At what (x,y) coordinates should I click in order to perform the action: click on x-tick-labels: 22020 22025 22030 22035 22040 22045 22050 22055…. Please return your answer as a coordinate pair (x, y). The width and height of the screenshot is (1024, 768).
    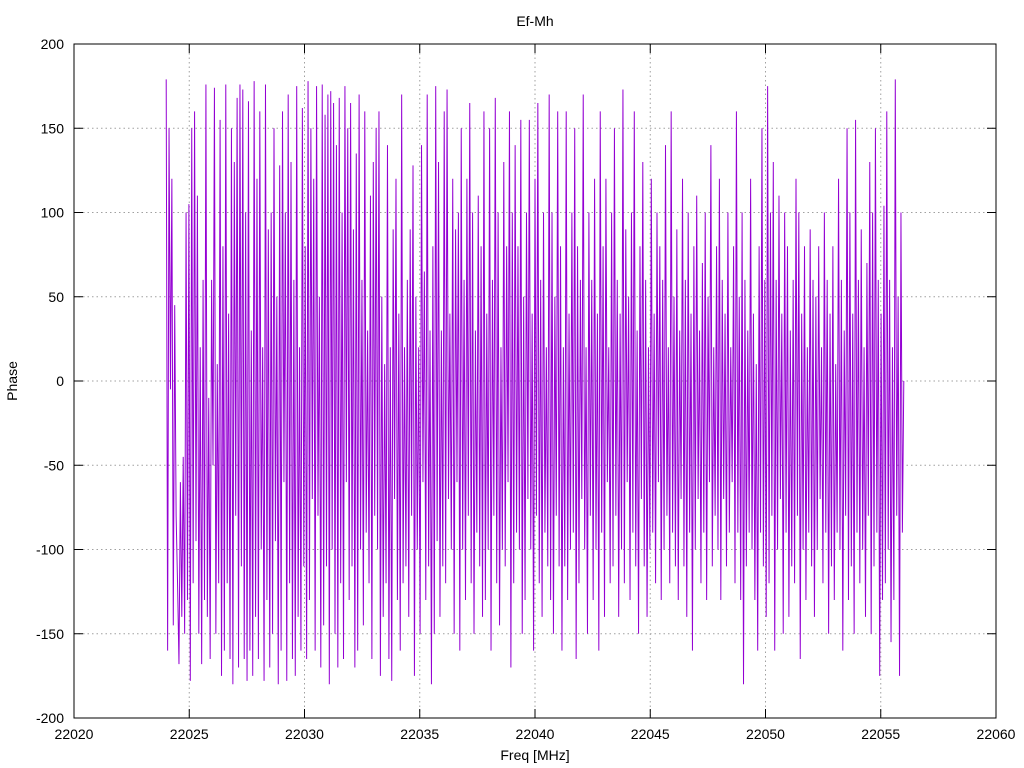
    Looking at the image, I should click on (535, 734).